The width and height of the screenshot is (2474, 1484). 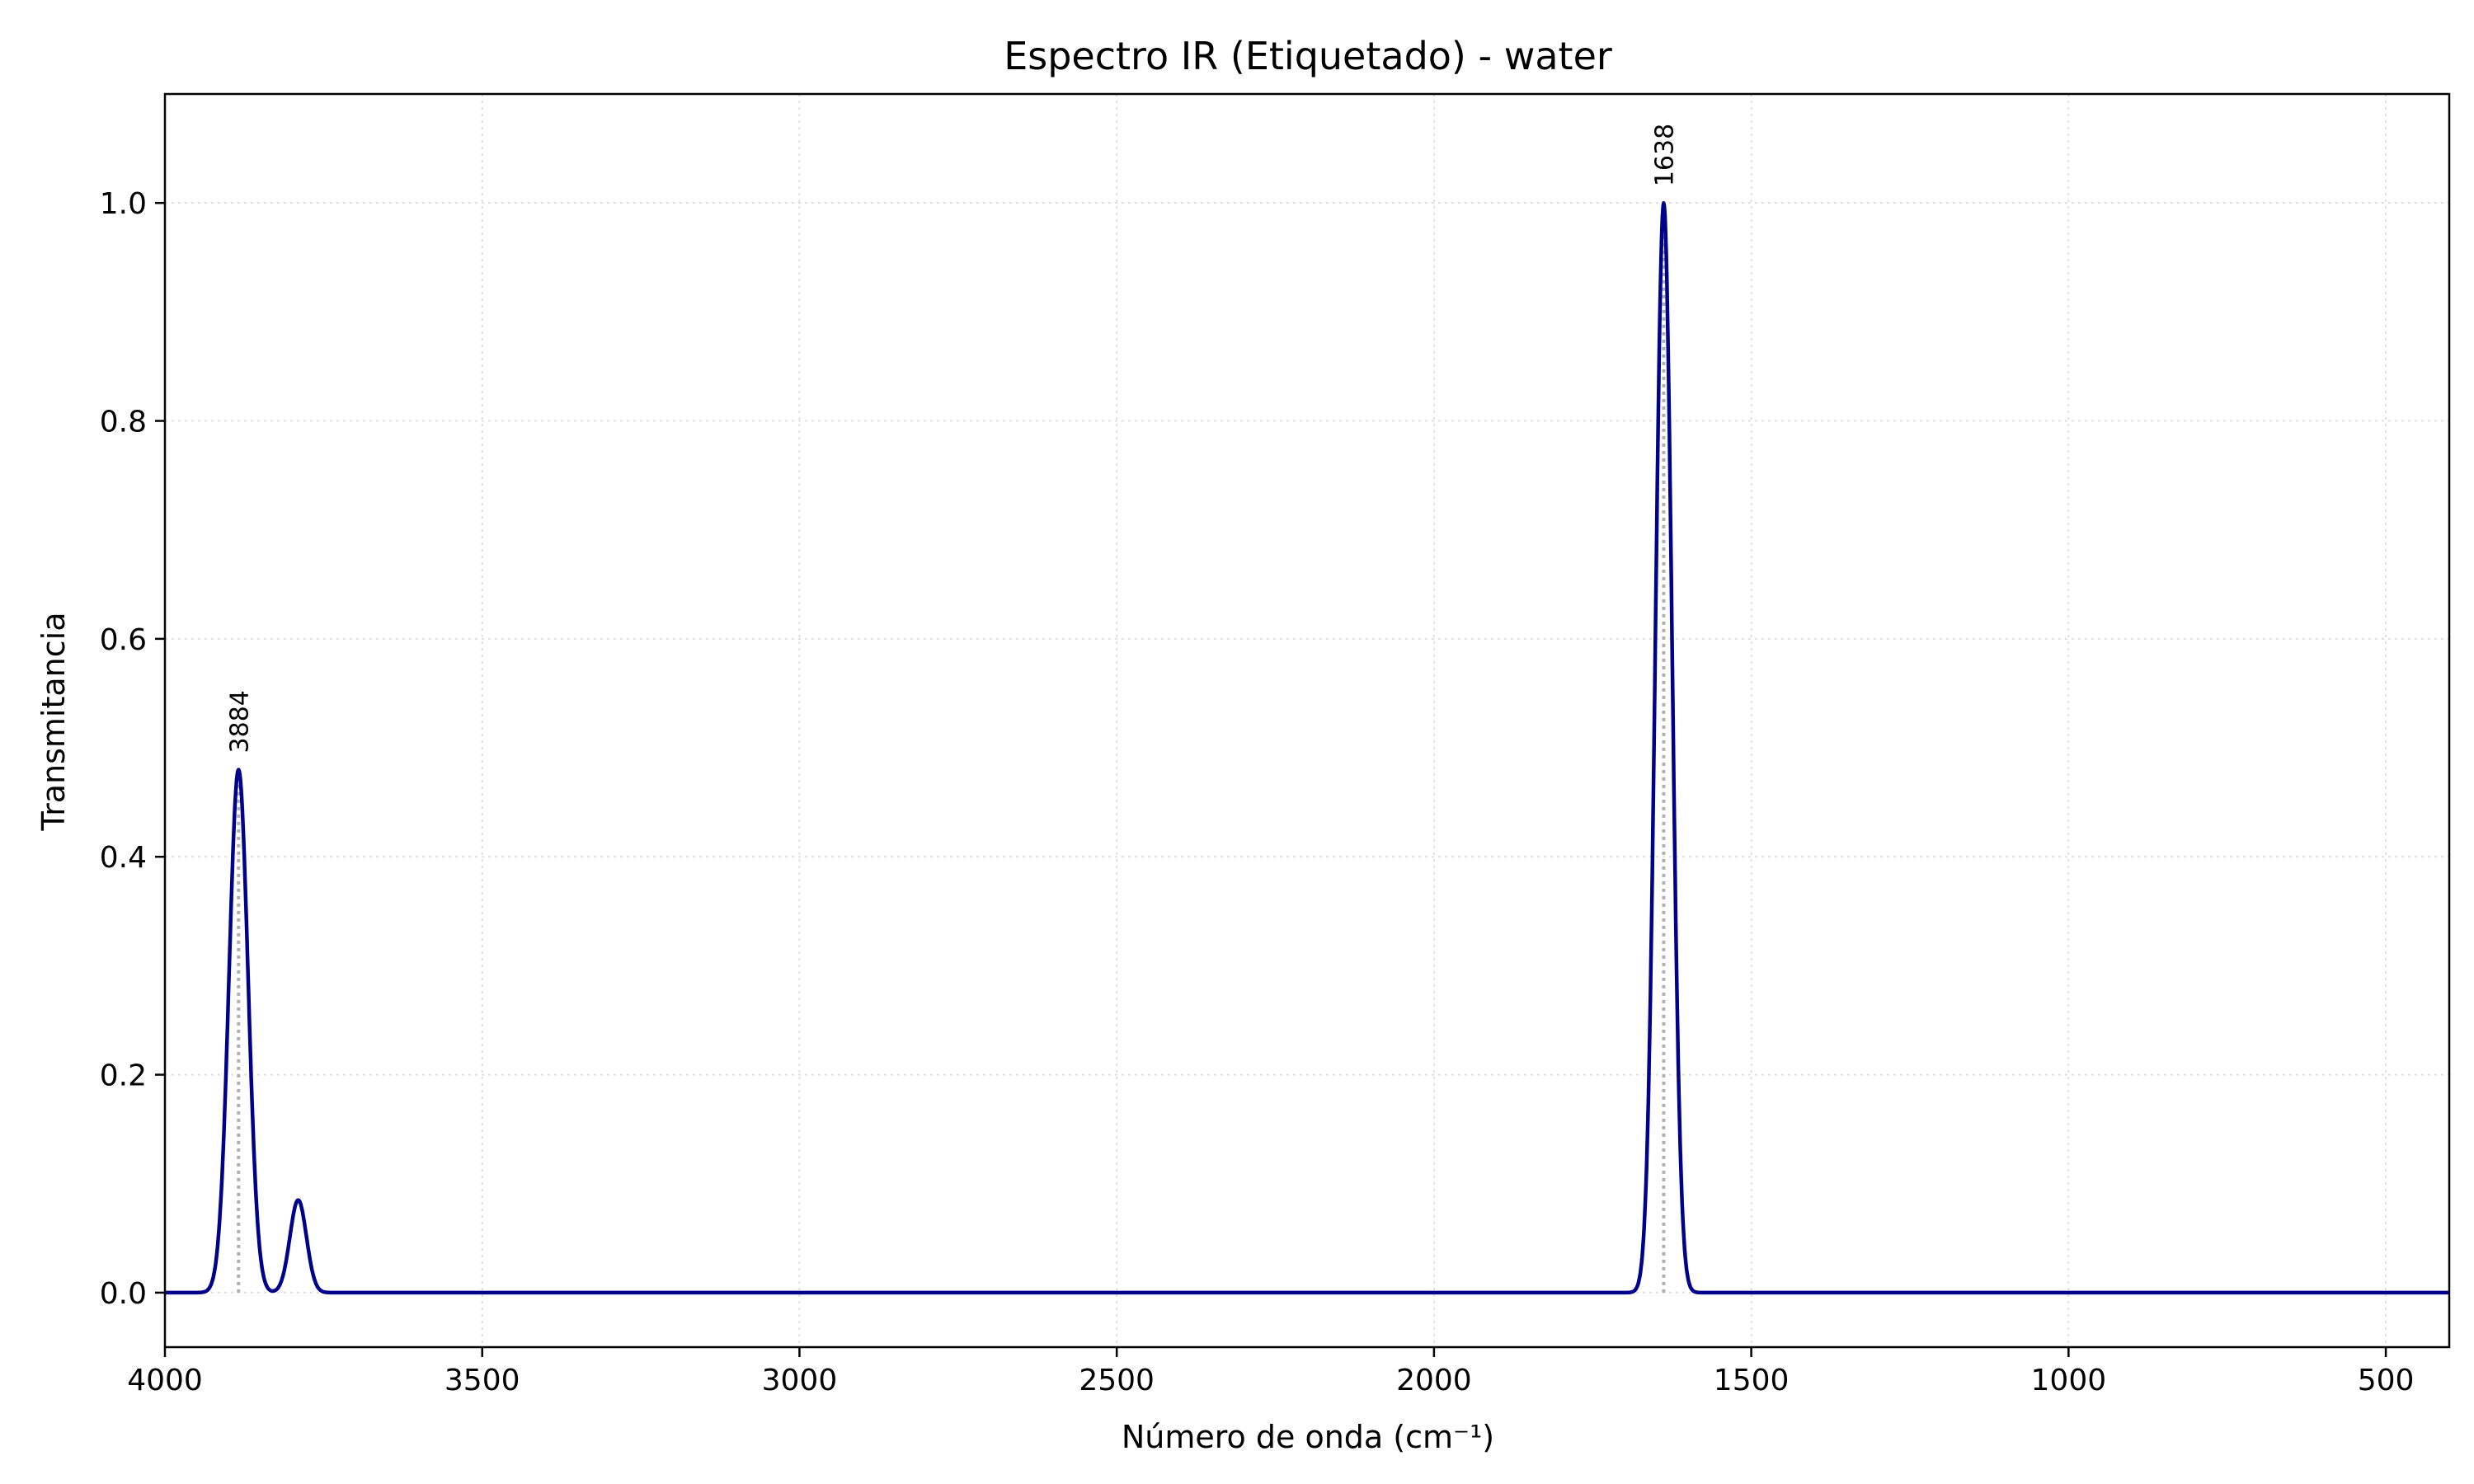 What do you see at coordinates (1270, 1372) in the screenshot?
I see `x-axis-ticks: 4000 3500 3000 2500 2000 1500 1000 500` at bounding box center [1270, 1372].